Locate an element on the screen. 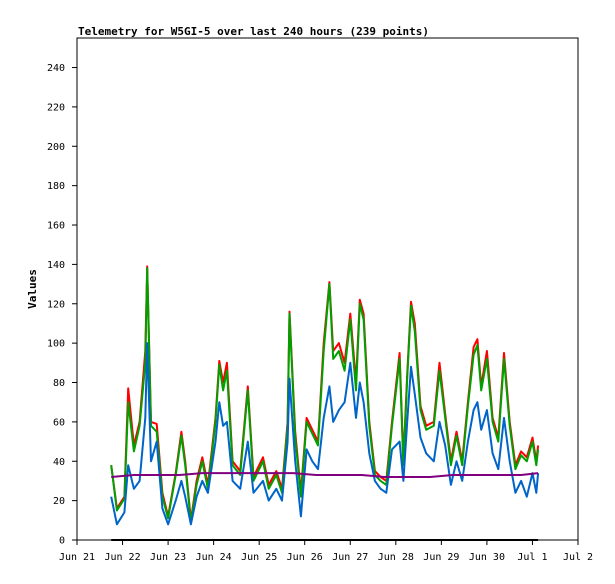  y-tick-label: 220 is located at coordinates (56, 107).